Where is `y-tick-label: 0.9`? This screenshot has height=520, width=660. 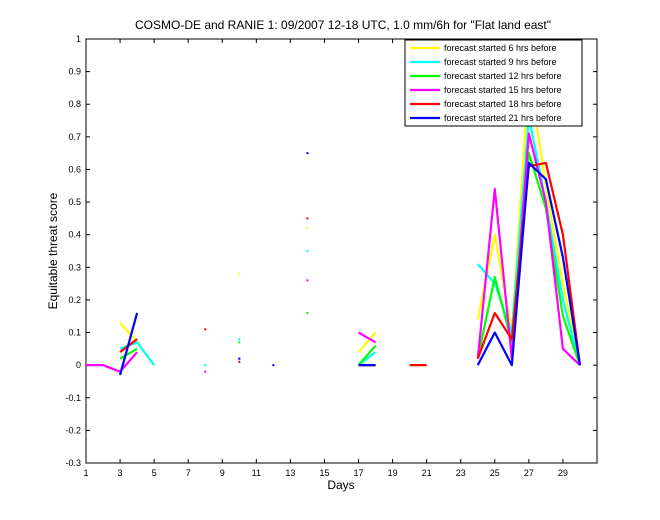 y-tick-label: 0.9 is located at coordinates (74, 72).